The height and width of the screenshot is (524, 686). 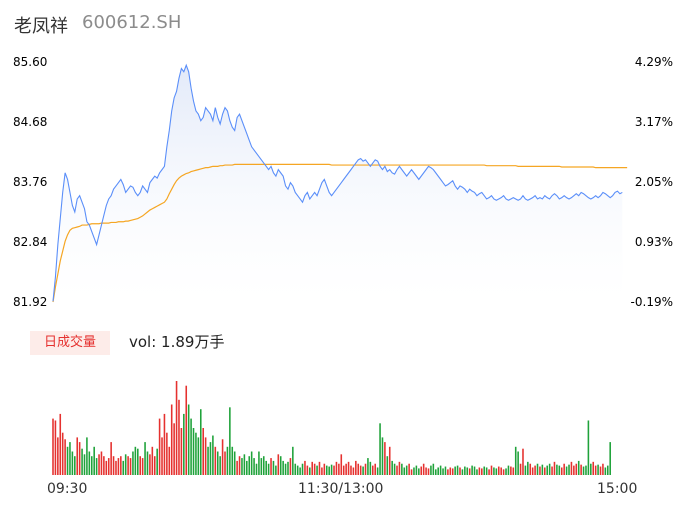 I want to click on volume-readout: vol: 1.89万手, so click(x=177, y=342).